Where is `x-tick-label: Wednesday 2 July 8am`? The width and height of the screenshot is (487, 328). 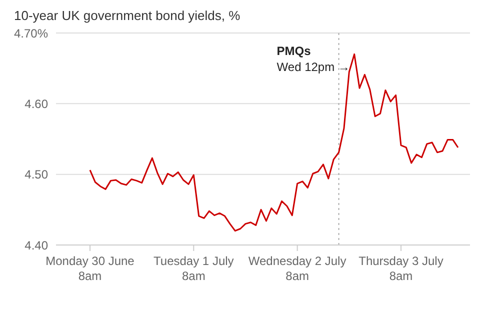 x-tick-label: Wednesday 2 July 8am is located at coordinates (297, 268).